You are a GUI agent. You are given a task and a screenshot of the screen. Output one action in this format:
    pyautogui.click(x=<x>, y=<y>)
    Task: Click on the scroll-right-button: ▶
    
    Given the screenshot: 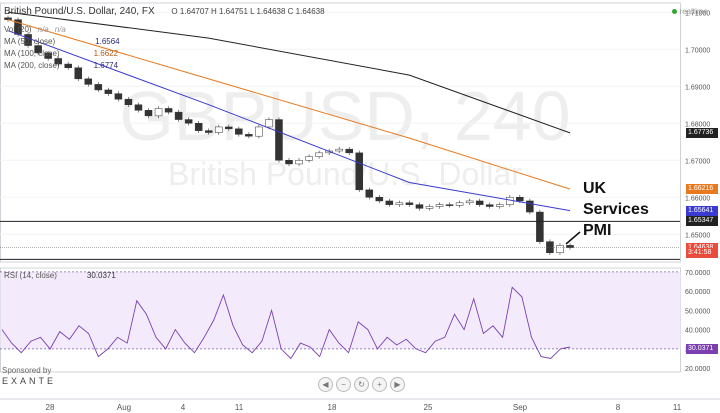 What is the action you would take?
    pyautogui.click(x=397, y=384)
    